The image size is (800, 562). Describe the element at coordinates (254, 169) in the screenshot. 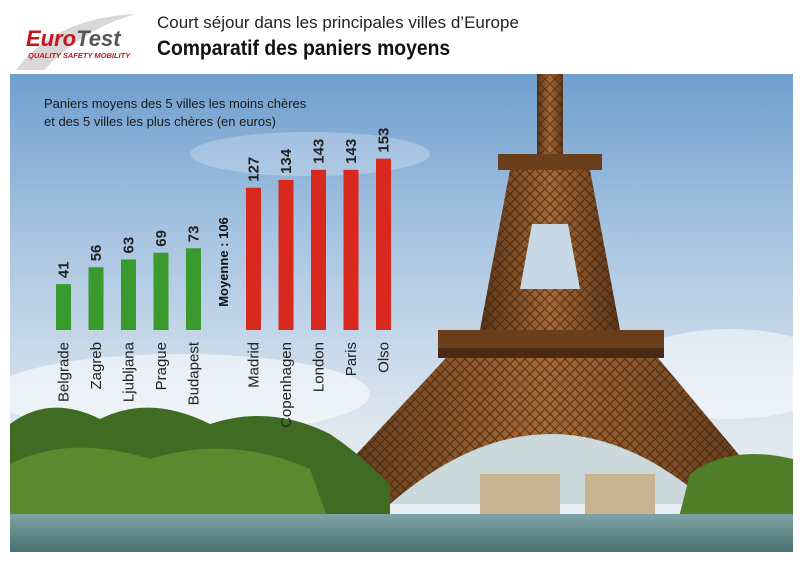

I see `value-label-madrid: 127` at that location.